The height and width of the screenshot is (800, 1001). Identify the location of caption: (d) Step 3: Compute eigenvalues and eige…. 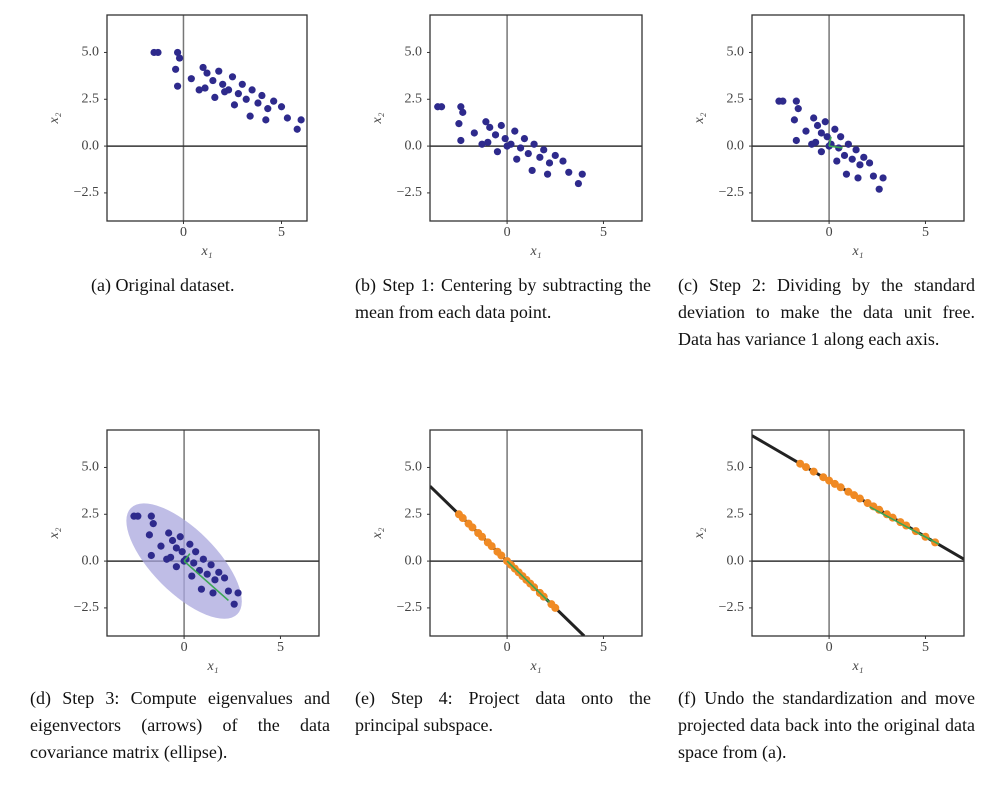
(180, 725).